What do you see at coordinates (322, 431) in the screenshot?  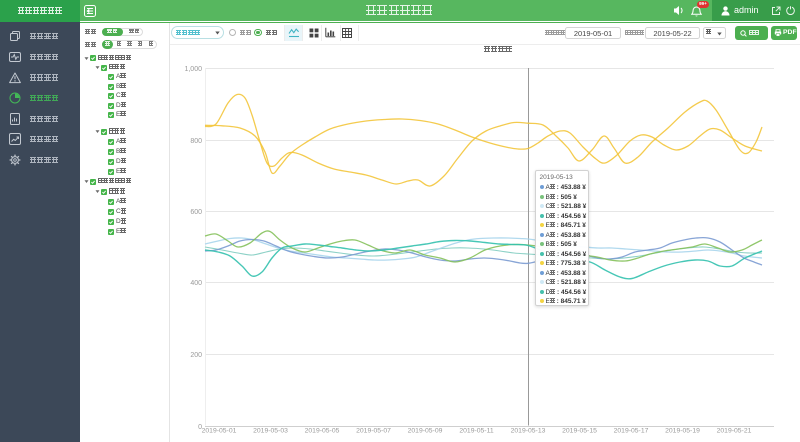 I see `svg-text: 2019-05-05` at bounding box center [322, 431].